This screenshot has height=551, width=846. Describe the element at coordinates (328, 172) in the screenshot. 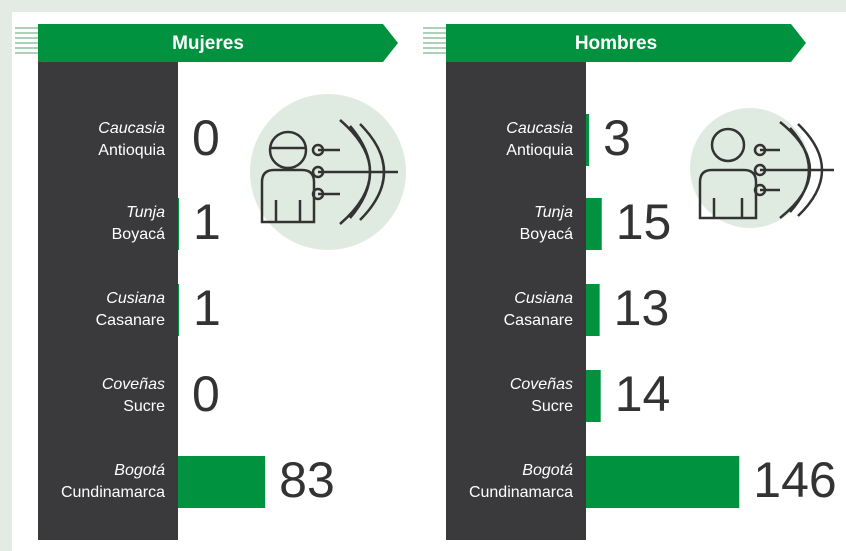

I see `woman-icon` at that location.